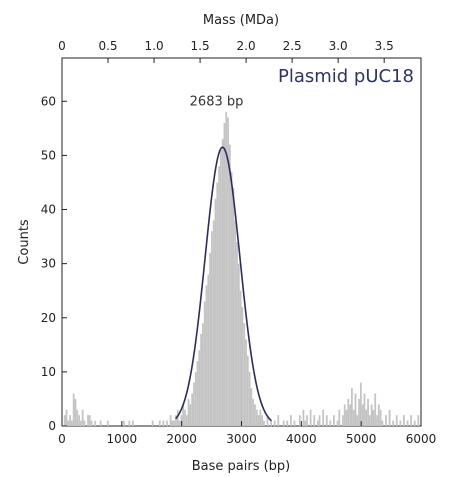  What do you see at coordinates (421, 439) in the screenshot?
I see `x-tick-label: 6000` at bounding box center [421, 439].